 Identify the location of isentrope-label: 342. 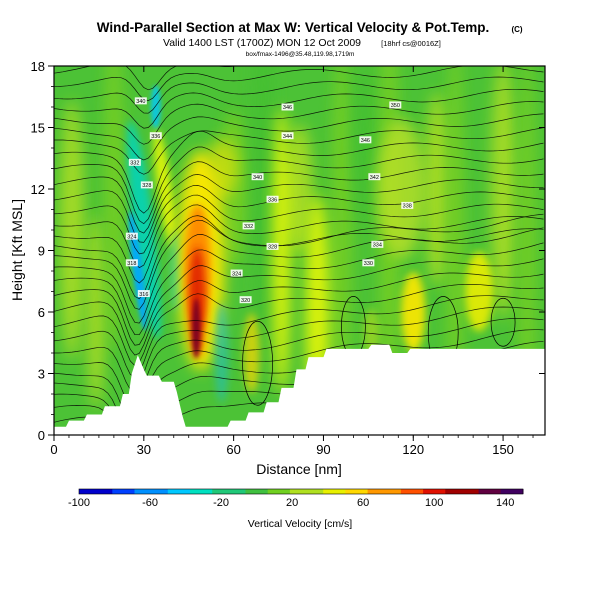
(374, 177).